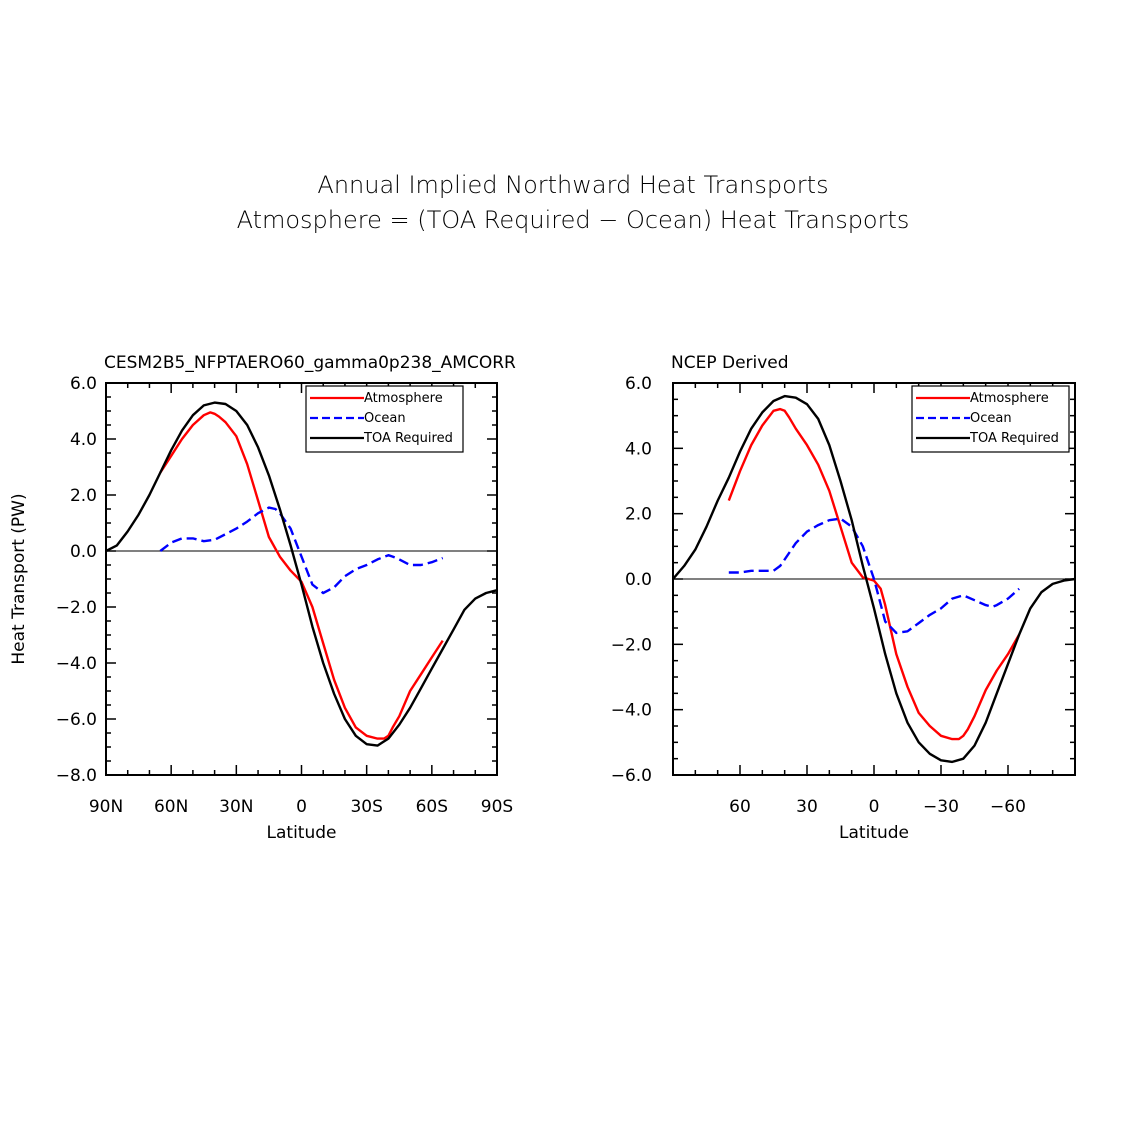  I want to click on x-tick-label: 60N, so click(171, 807).